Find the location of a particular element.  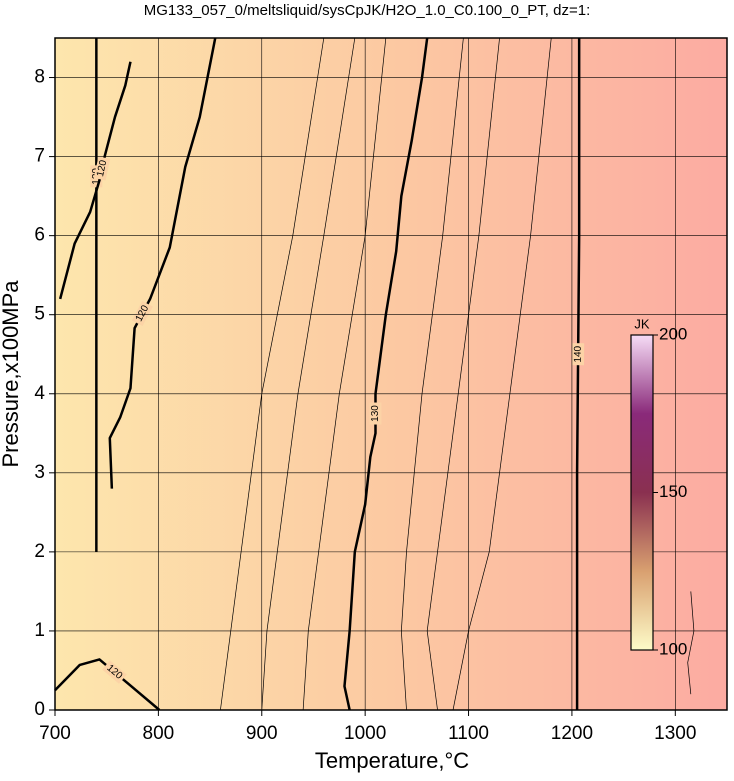

colorbar-tick-label: 200 is located at coordinates (673, 333).